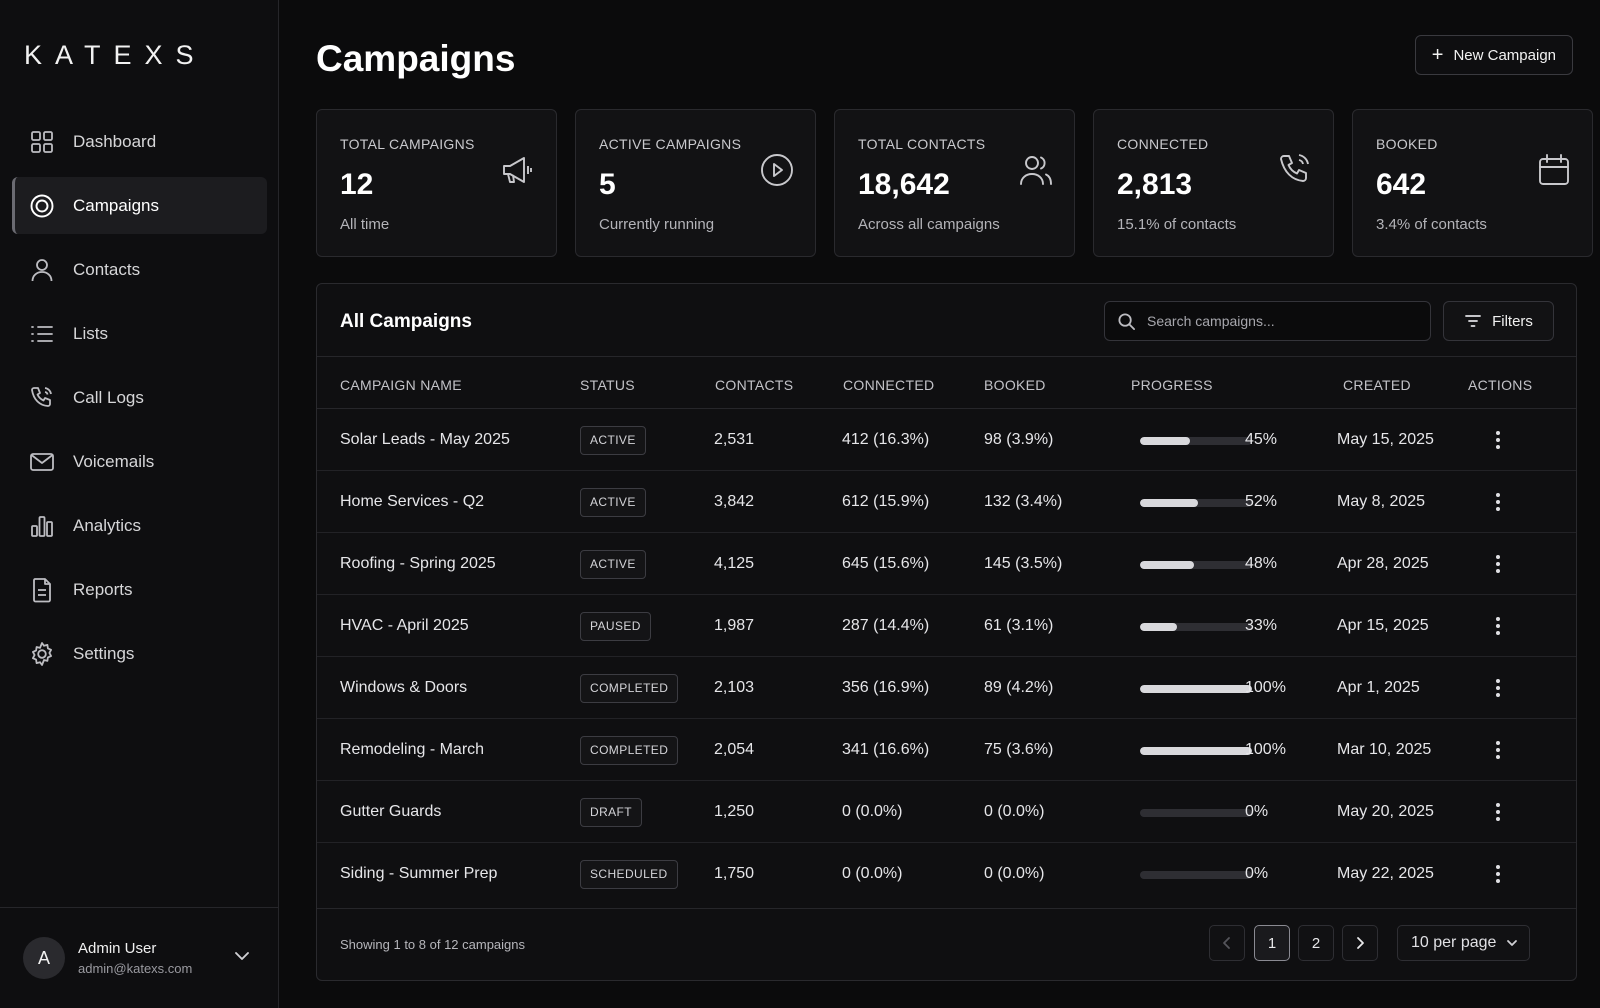 Image resolution: width=1600 pixels, height=1008 pixels. What do you see at coordinates (425, 439) in the screenshot?
I see `campaign-name: Solar Leads - May 2025` at bounding box center [425, 439].